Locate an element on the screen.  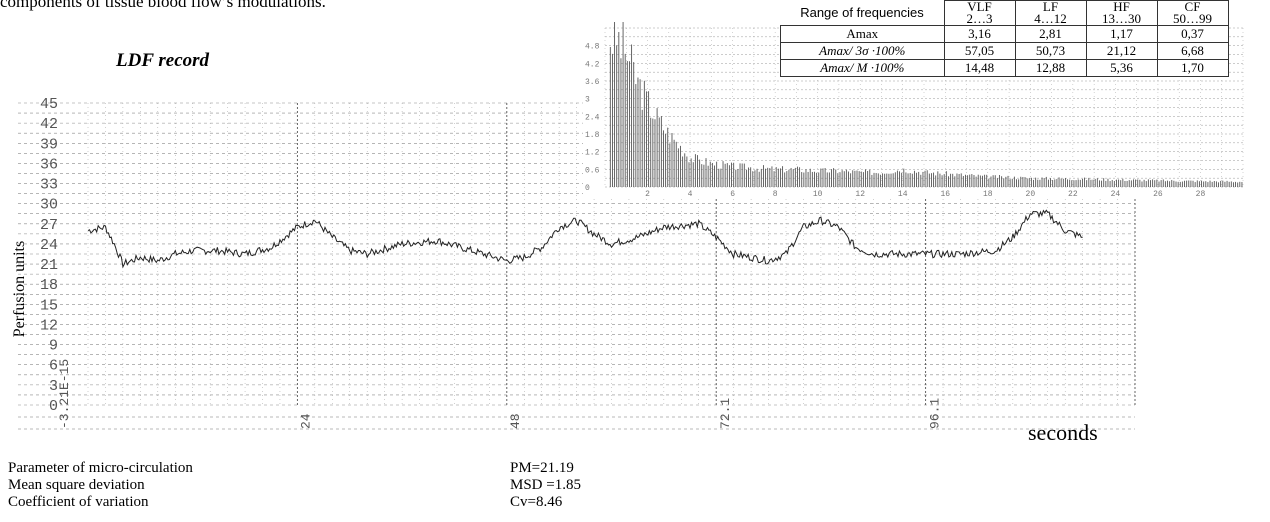
table-col-header: CF 50…99 is located at coordinates (1192, 13).